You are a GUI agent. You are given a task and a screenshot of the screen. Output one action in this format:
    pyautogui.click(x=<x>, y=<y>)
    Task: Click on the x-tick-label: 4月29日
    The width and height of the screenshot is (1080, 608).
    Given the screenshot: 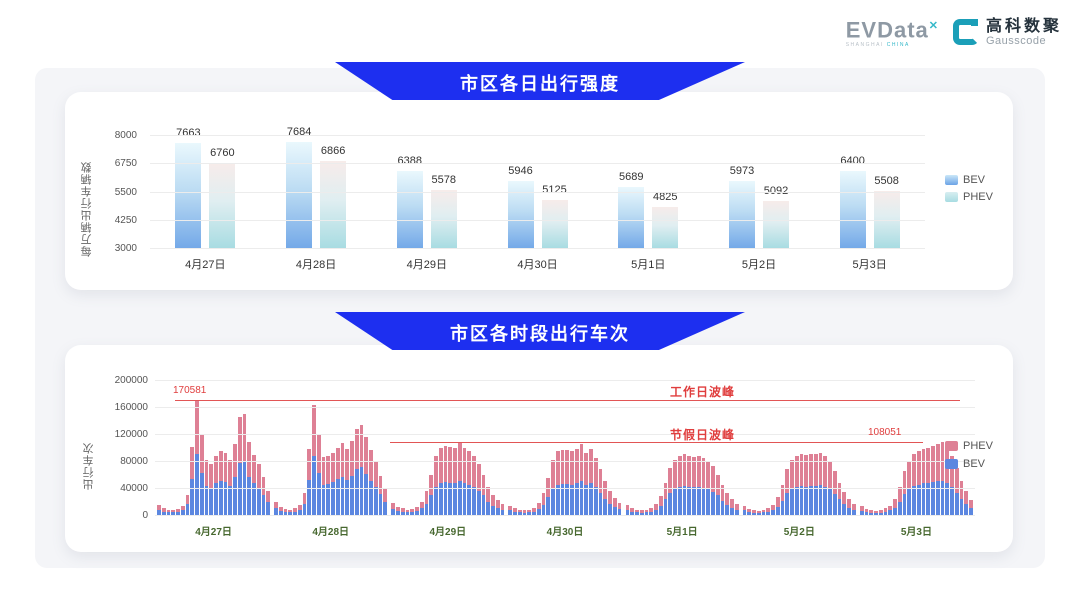 What is the action you would take?
    pyautogui.click(x=448, y=532)
    